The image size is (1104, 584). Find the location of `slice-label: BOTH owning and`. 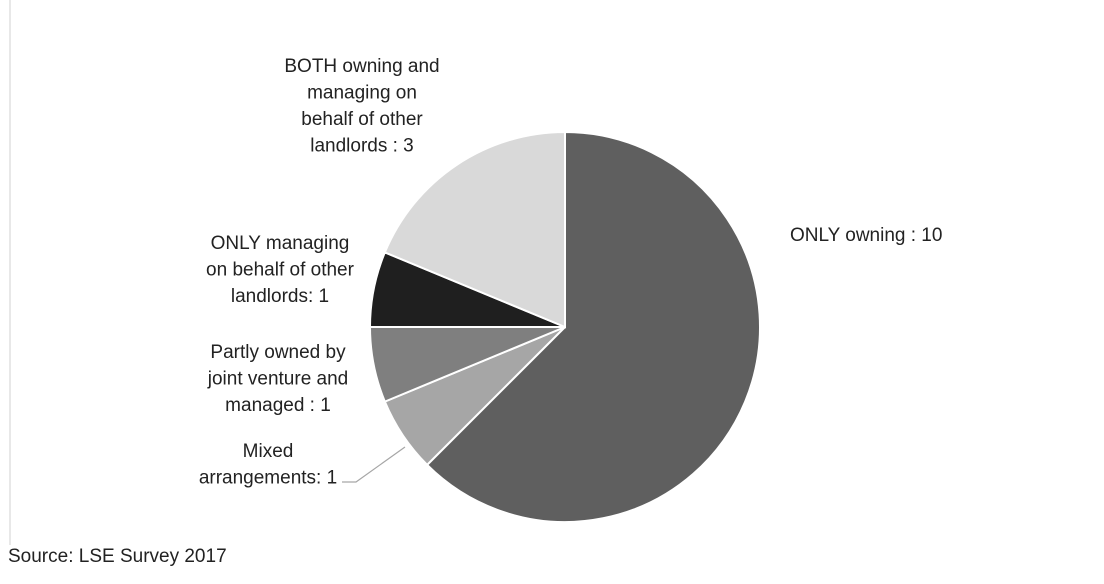

slice-label: BOTH owning and is located at coordinates (361, 66).